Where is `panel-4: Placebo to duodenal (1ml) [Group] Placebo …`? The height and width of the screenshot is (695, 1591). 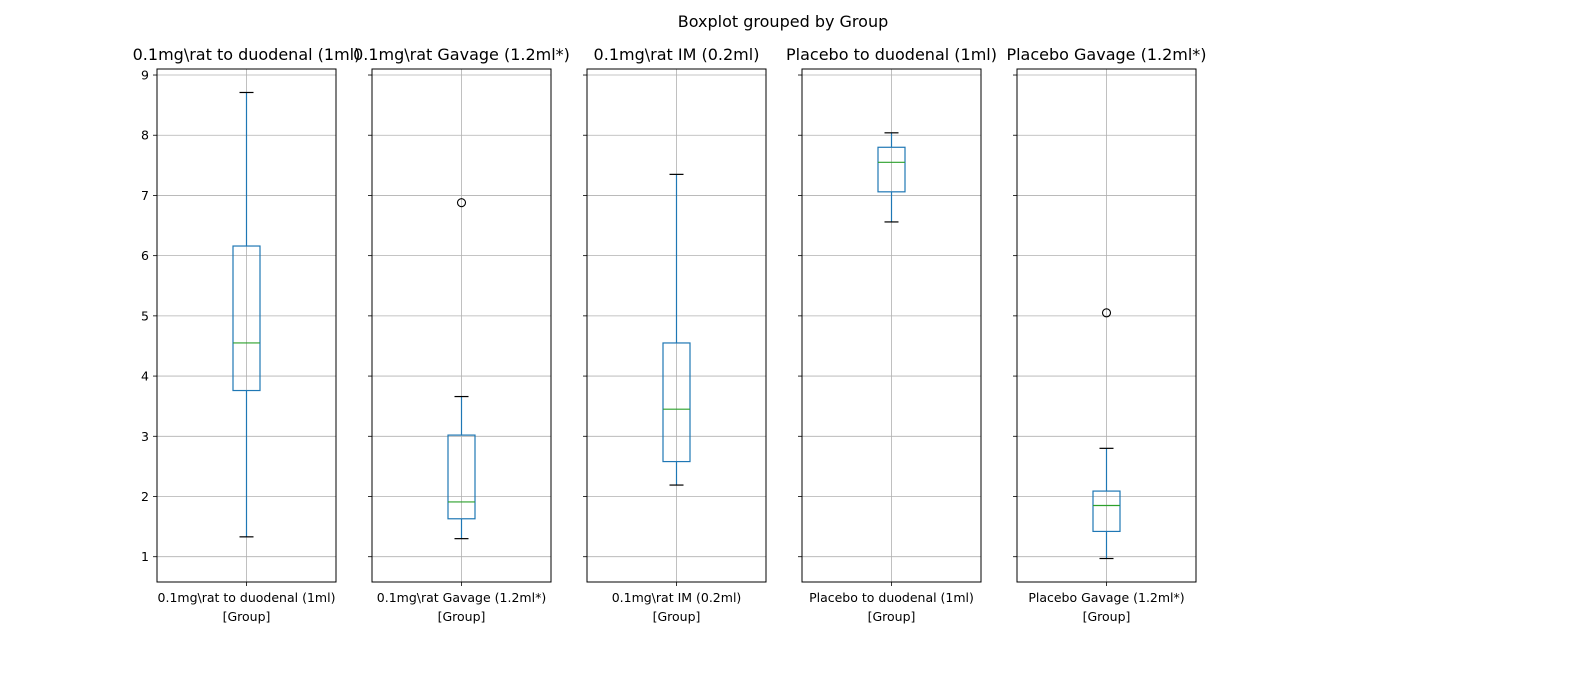
panel-4: Placebo to duodenal (1ml) [Group] Placebo … is located at coordinates (891, 334).